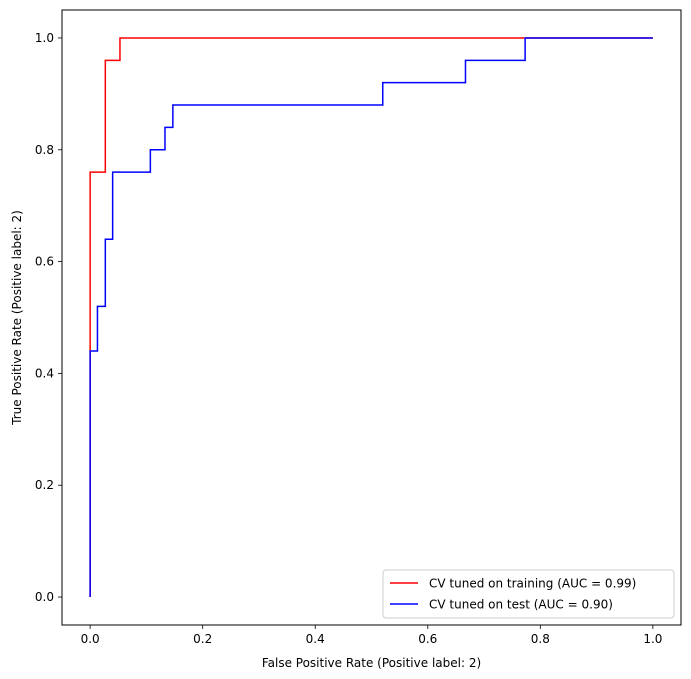 This screenshot has height=679, width=691. I want to click on y-tick-label: 0.2, so click(44, 485).